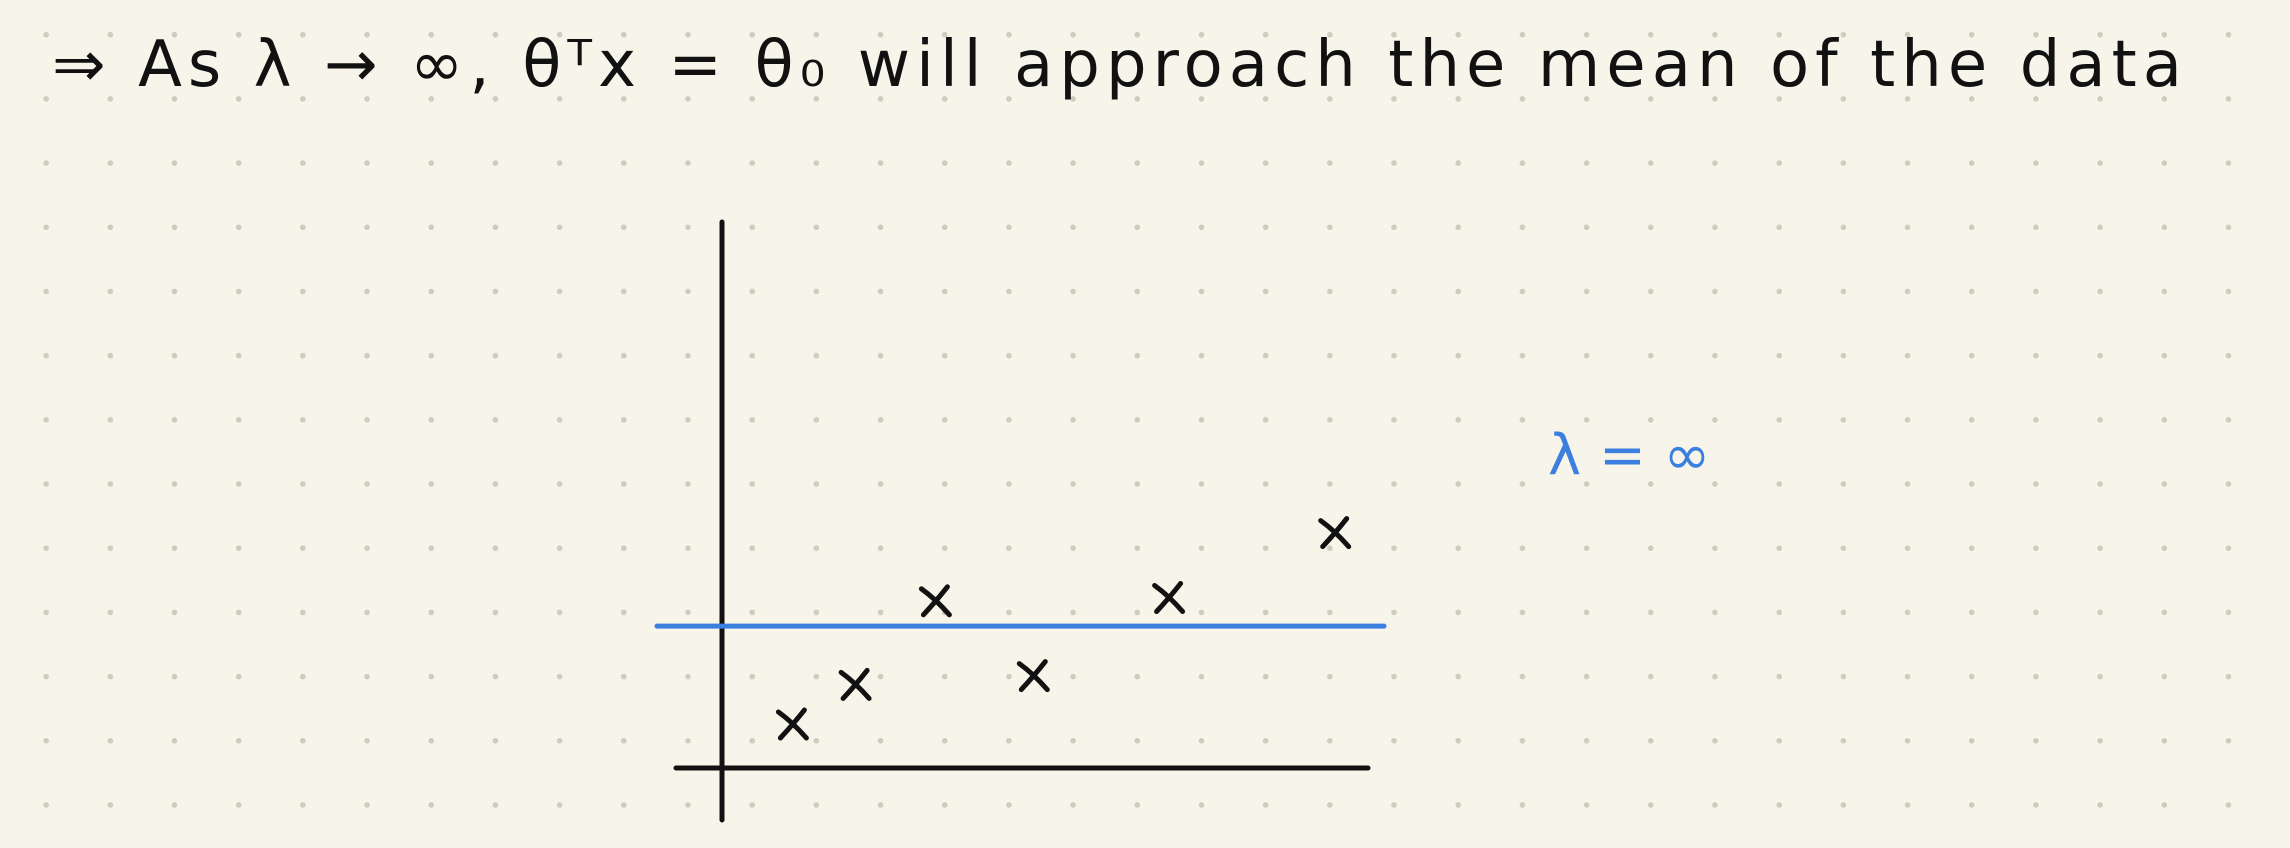 The height and width of the screenshot is (848, 2290). Describe the element at coordinates (1629, 455) in the screenshot. I see `lambda-infinity-label: λ = ∞` at that location.